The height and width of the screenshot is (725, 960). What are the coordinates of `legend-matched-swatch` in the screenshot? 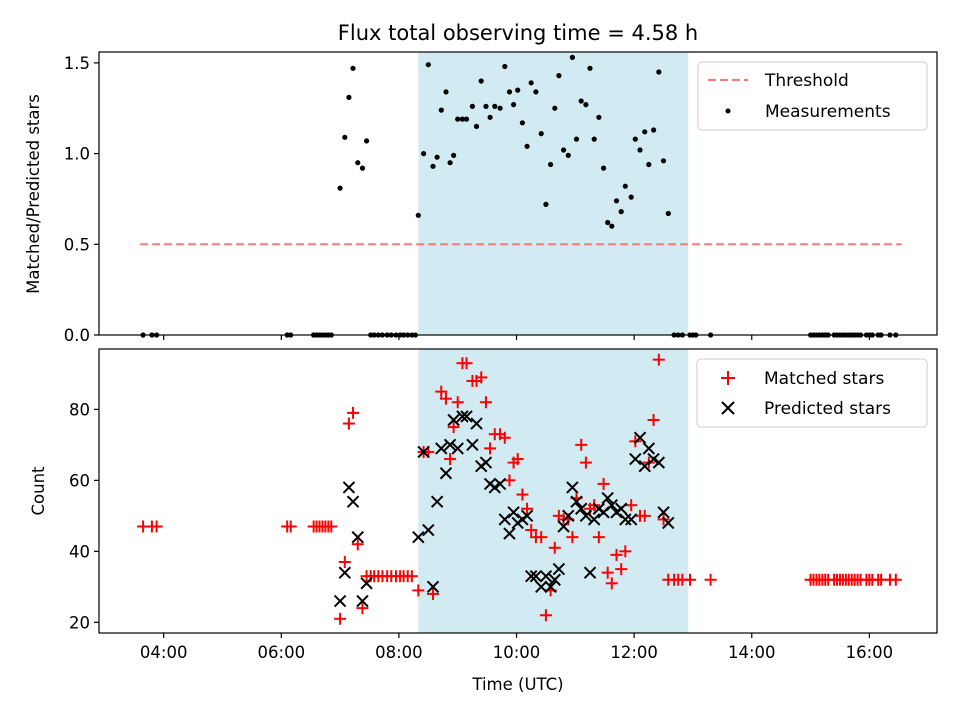 It's located at (728, 378).